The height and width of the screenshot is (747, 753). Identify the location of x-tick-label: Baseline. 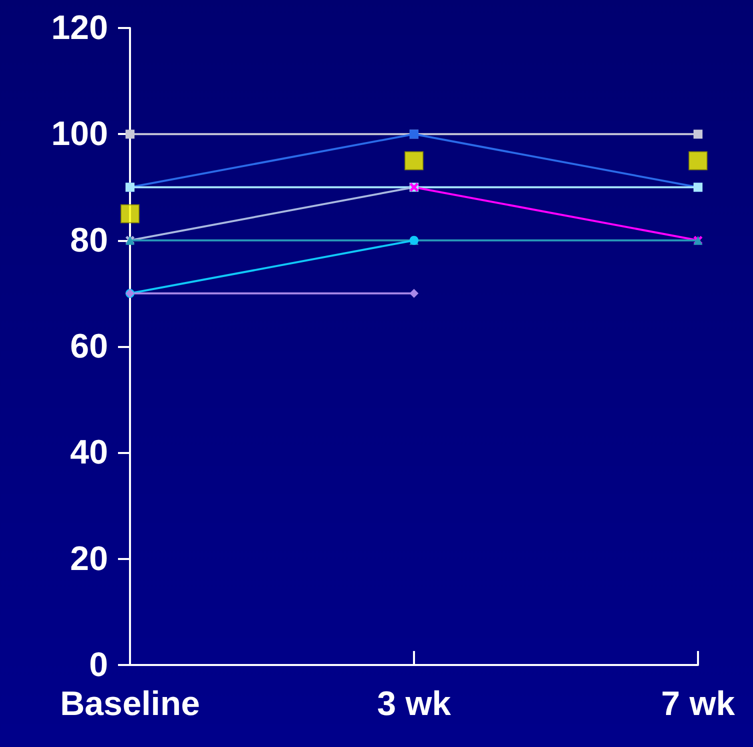
(130, 704).